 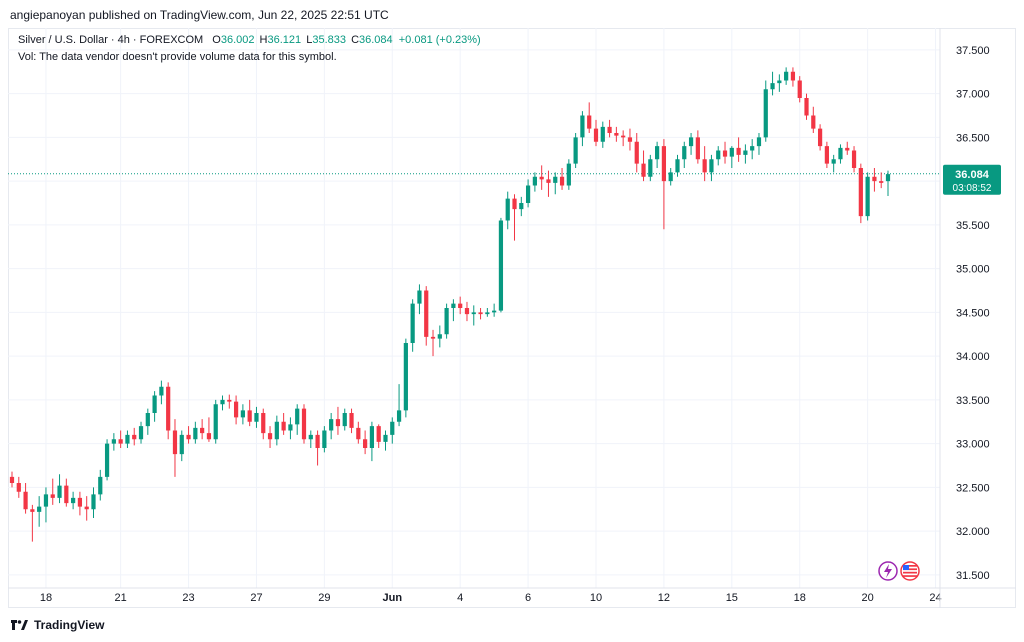 What do you see at coordinates (57, 625) in the screenshot?
I see `footer-brand: TradingView` at bounding box center [57, 625].